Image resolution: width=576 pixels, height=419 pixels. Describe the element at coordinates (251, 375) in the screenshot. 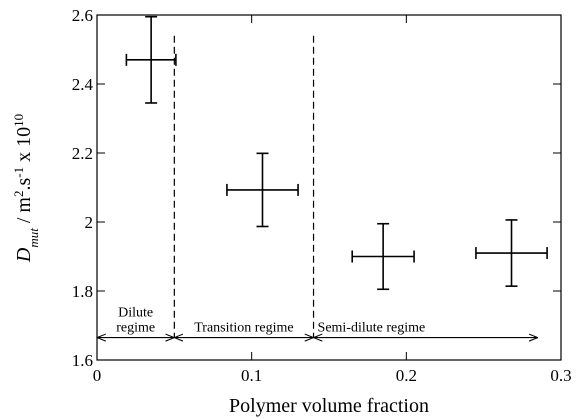

I see `x-tick-label: 0.1` at that location.